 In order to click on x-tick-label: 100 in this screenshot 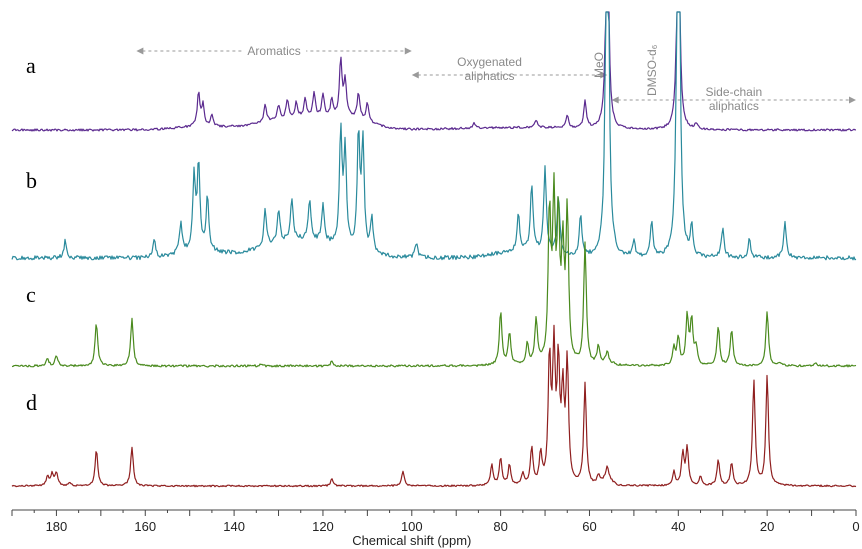, I will do `click(412, 526)`.